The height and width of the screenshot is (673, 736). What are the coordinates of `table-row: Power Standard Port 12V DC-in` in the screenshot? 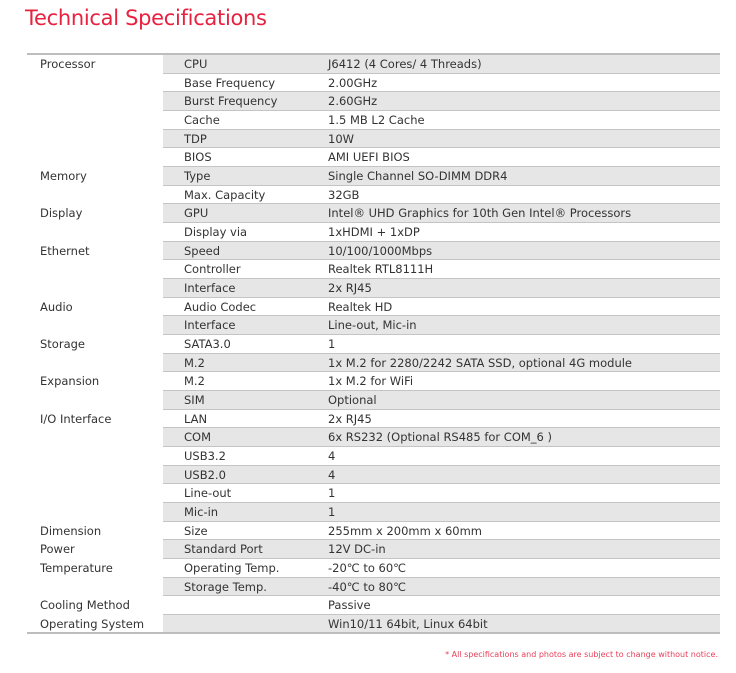 It's located at (373, 550).